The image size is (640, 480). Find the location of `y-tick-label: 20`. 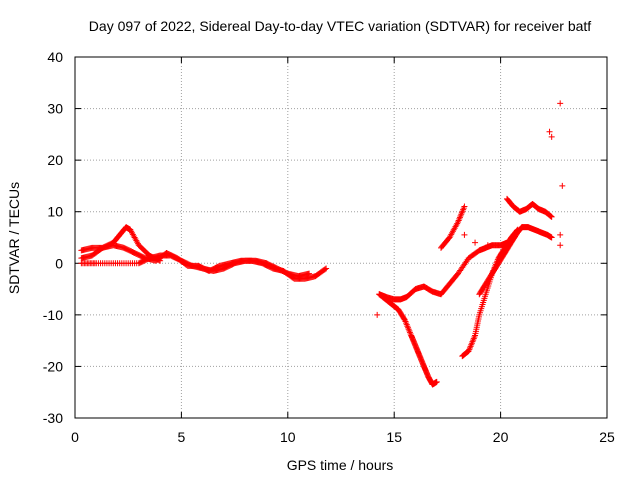

y-tick-label: 20 is located at coordinates (55, 160).